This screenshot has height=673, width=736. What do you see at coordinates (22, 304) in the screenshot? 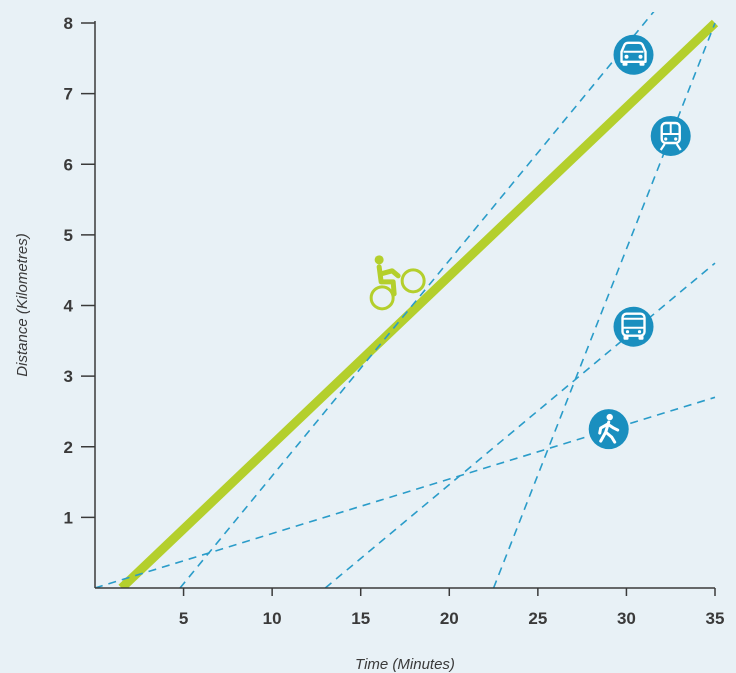
I see `y-axis-title: Distance (Kilometres)` at bounding box center [22, 304].